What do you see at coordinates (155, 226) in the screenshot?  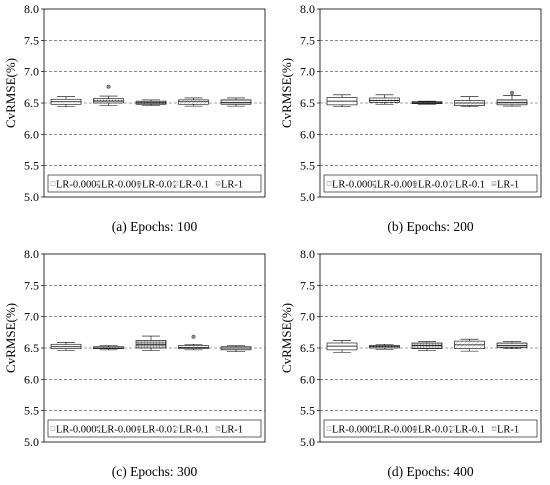 I see `chart-caption: (a) Epochs: 100` at bounding box center [155, 226].